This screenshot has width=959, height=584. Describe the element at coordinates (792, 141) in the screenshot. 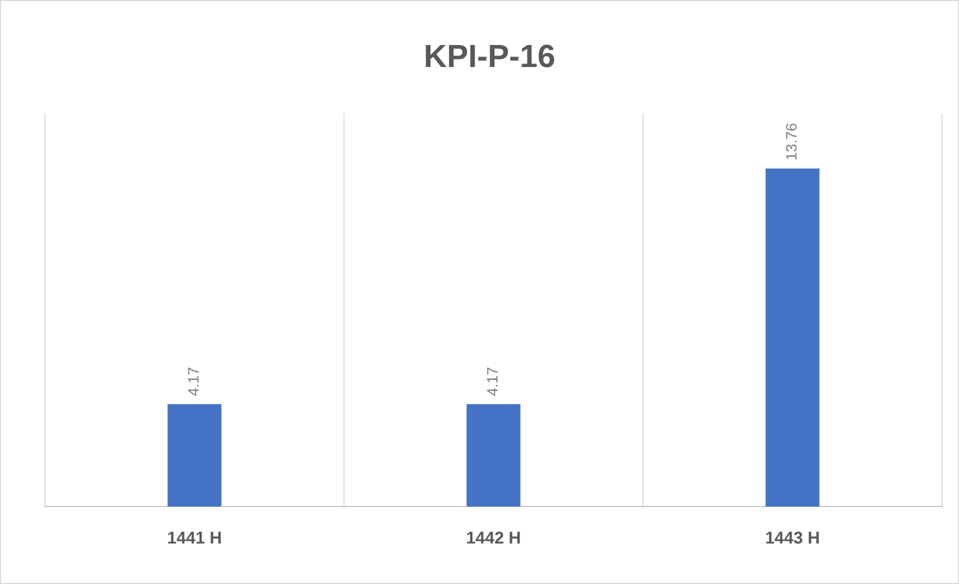

I see `data-label: 13.76` at that location.